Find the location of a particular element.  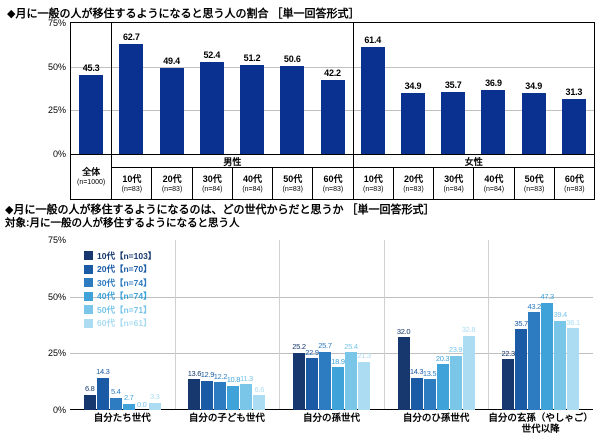

bar-value-label: 25.4 is located at coordinates (351, 346).